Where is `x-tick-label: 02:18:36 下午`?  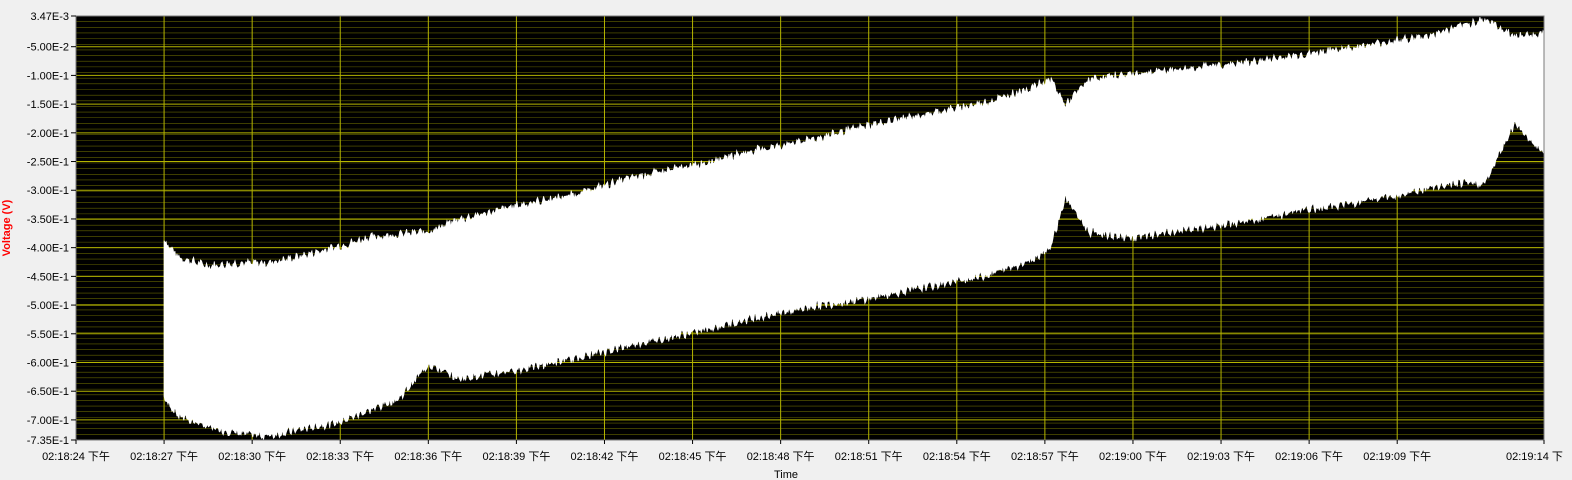 x-tick-label: 02:18:36 下午 is located at coordinates (428, 456).